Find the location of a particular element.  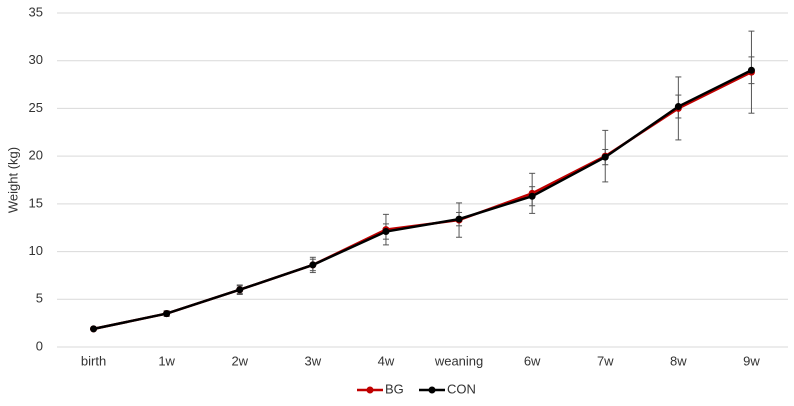

x-tick-label: 1w is located at coordinates (166, 360).